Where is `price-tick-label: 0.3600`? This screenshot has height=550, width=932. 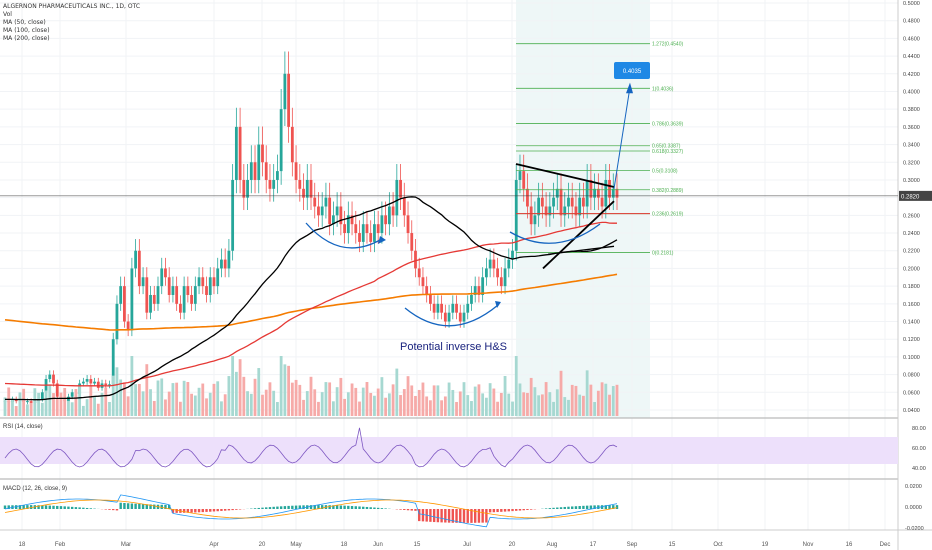
price-tick-label: 0.3600 is located at coordinates (911, 128).